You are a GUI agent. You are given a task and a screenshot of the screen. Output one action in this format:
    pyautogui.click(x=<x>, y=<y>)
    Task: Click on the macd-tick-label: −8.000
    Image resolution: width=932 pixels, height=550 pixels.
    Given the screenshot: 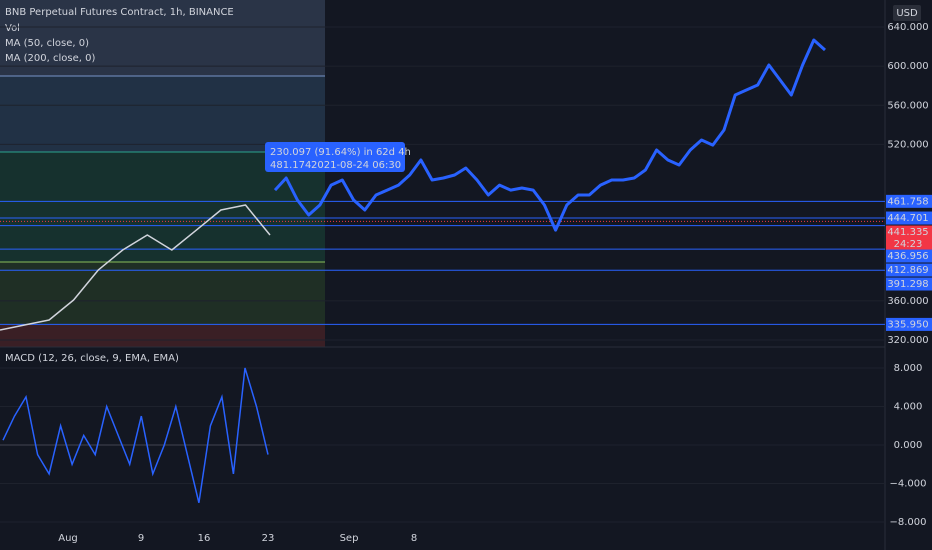 What is the action you would take?
    pyautogui.click(x=907, y=522)
    